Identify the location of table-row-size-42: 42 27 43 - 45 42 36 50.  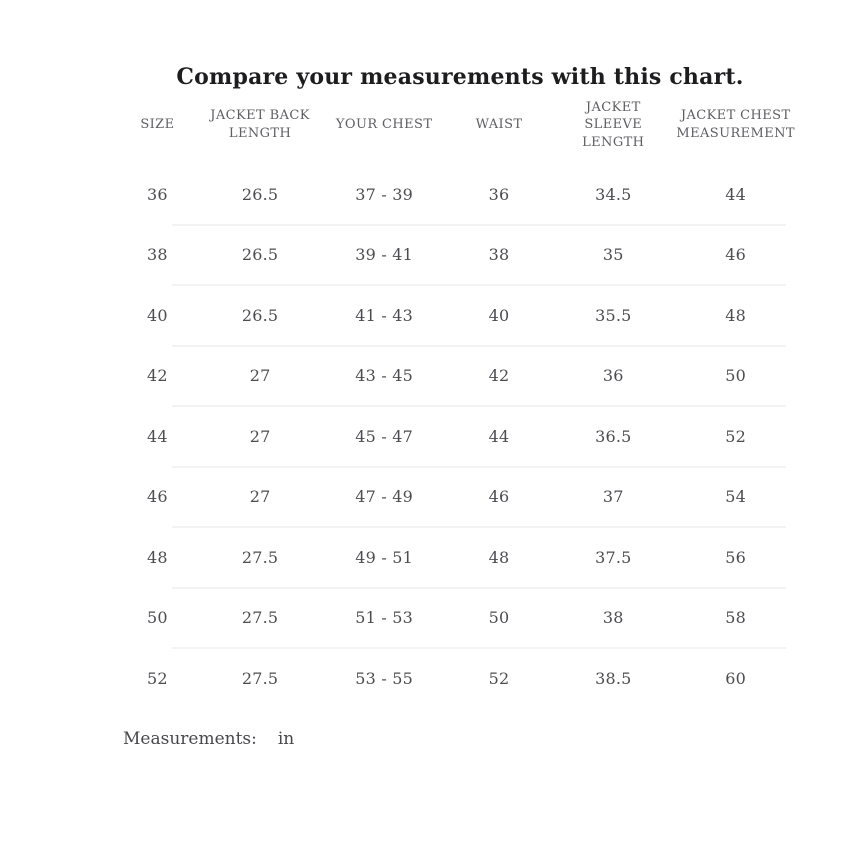
(460, 375).